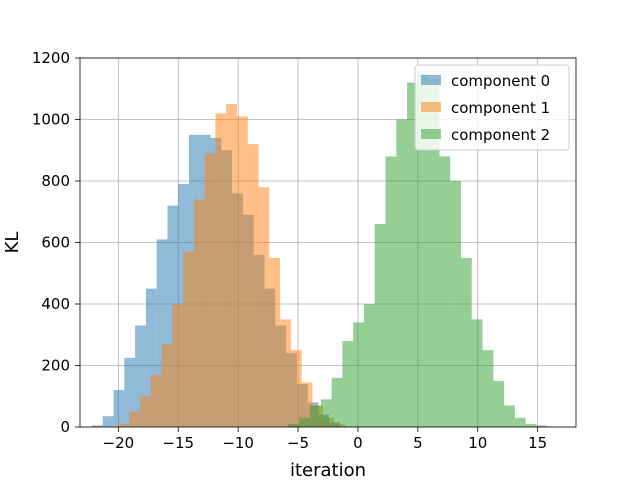  Describe the element at coordinates (238, 443) in the screenshot. I see `x-tick-label: −10` at that location.